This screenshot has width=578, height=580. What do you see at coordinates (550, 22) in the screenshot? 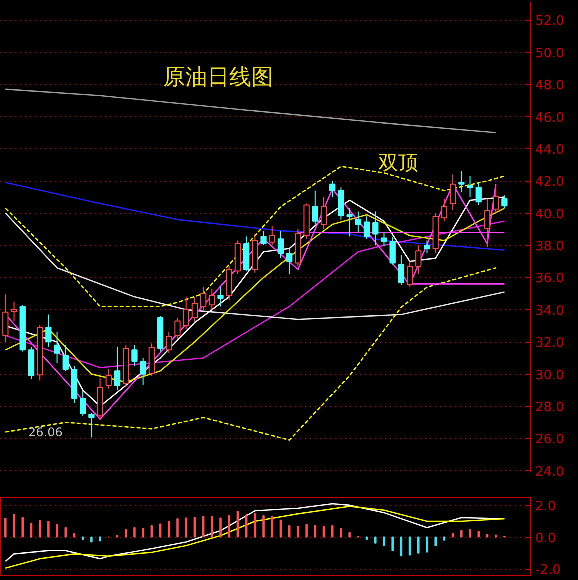
I see `y-tick-label: 52.0` at bounding box center [550, 22].